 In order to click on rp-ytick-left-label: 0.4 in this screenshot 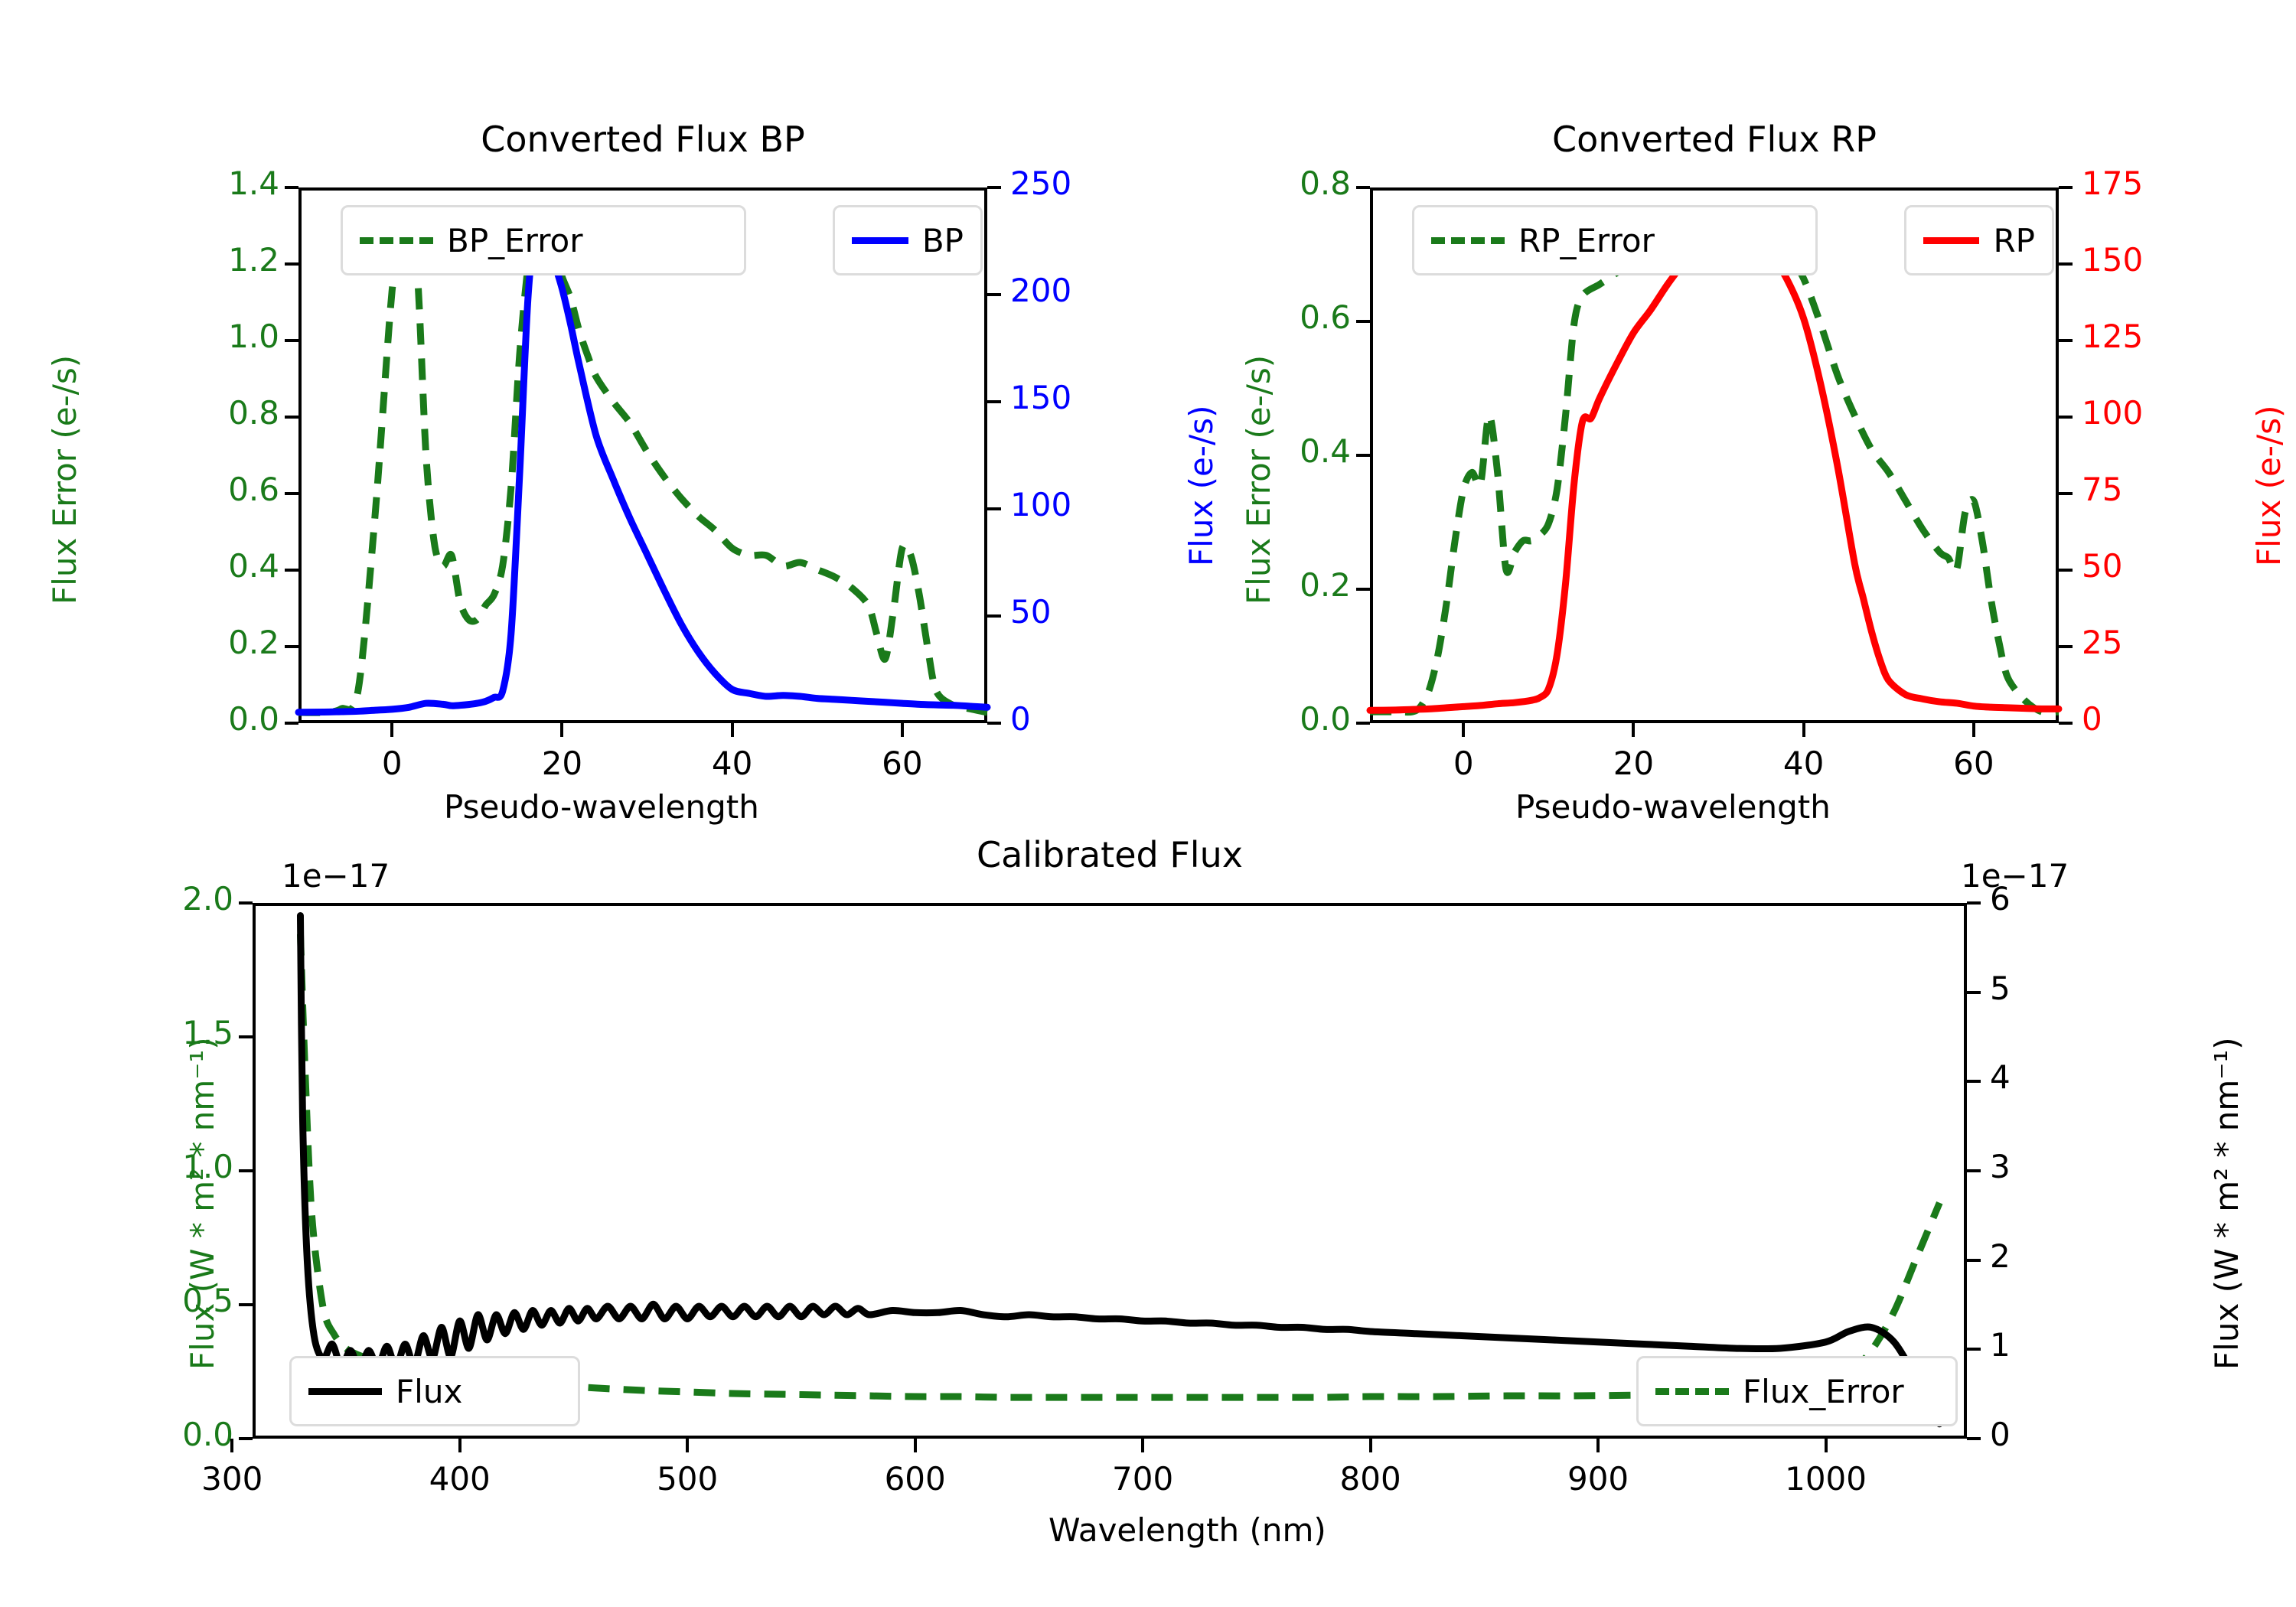, I will do `click(1325, 451)`.